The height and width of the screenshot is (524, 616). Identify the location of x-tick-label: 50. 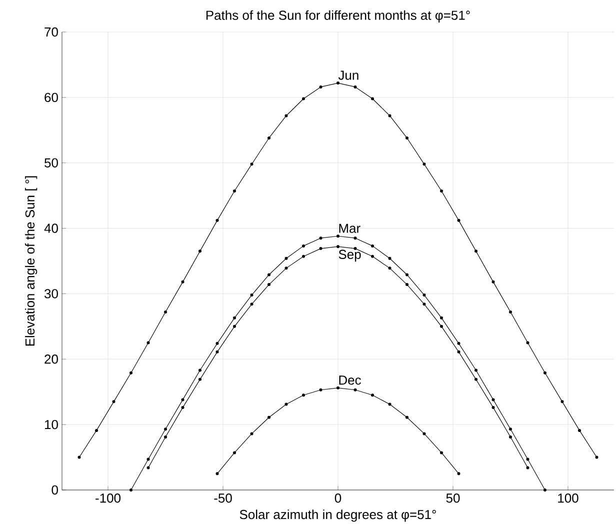
(453, 498).